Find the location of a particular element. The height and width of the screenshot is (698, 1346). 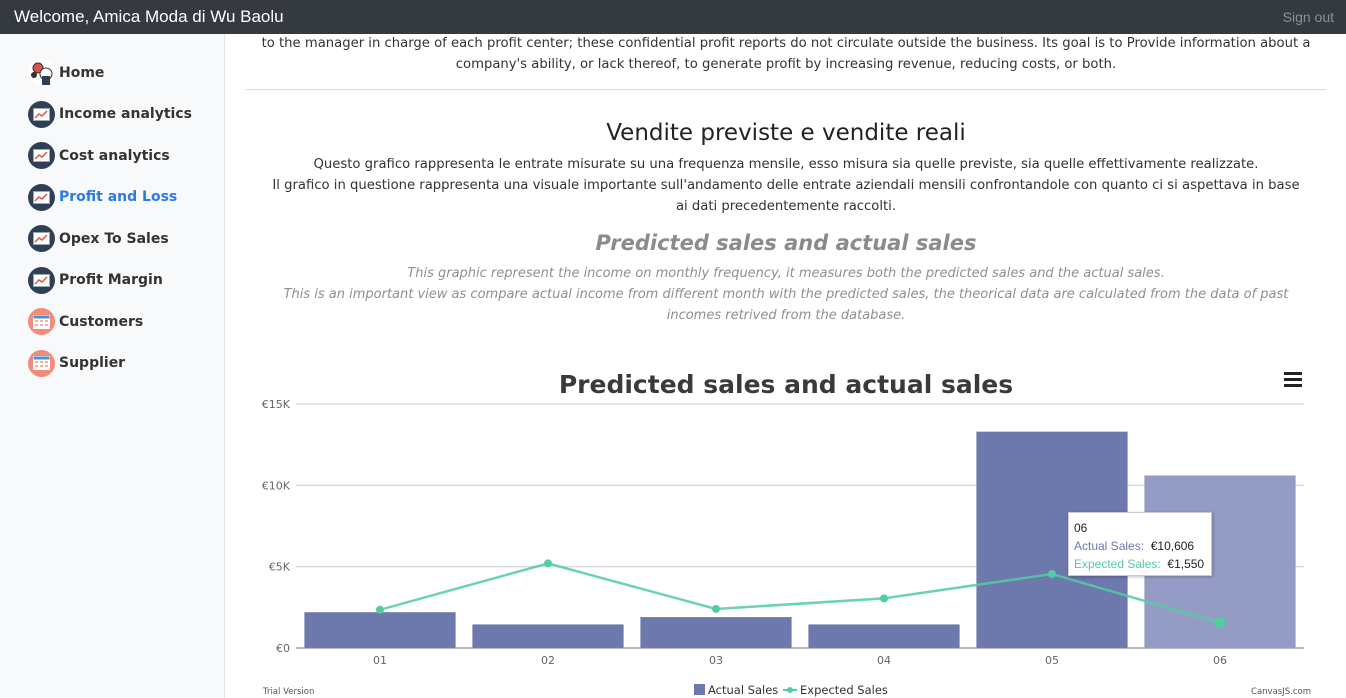

line-expected-sales is located at coordinates (800, 593).